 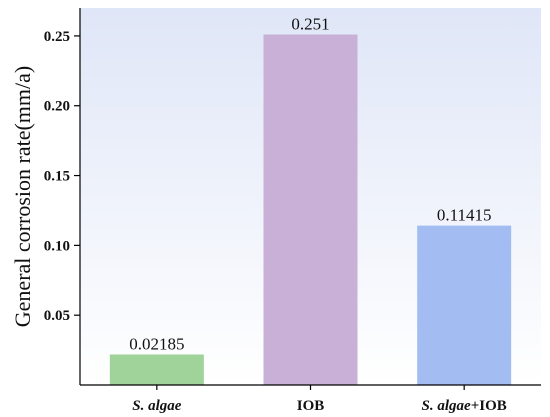 What do you see at coordinates (57, 177) in the screenshot?
I see `y-tick-label: 0.15` at bounding box center [57, 177].